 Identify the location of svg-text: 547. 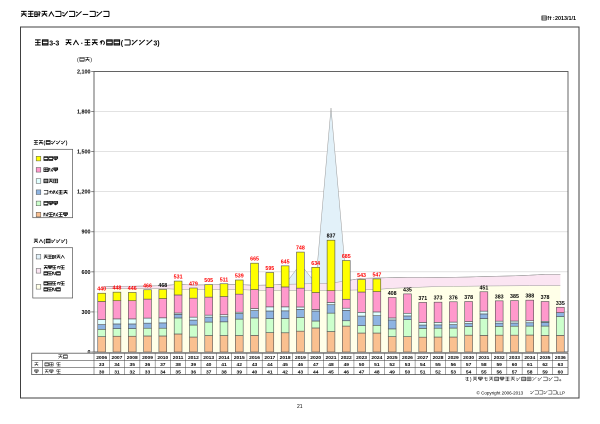
(376, 275).